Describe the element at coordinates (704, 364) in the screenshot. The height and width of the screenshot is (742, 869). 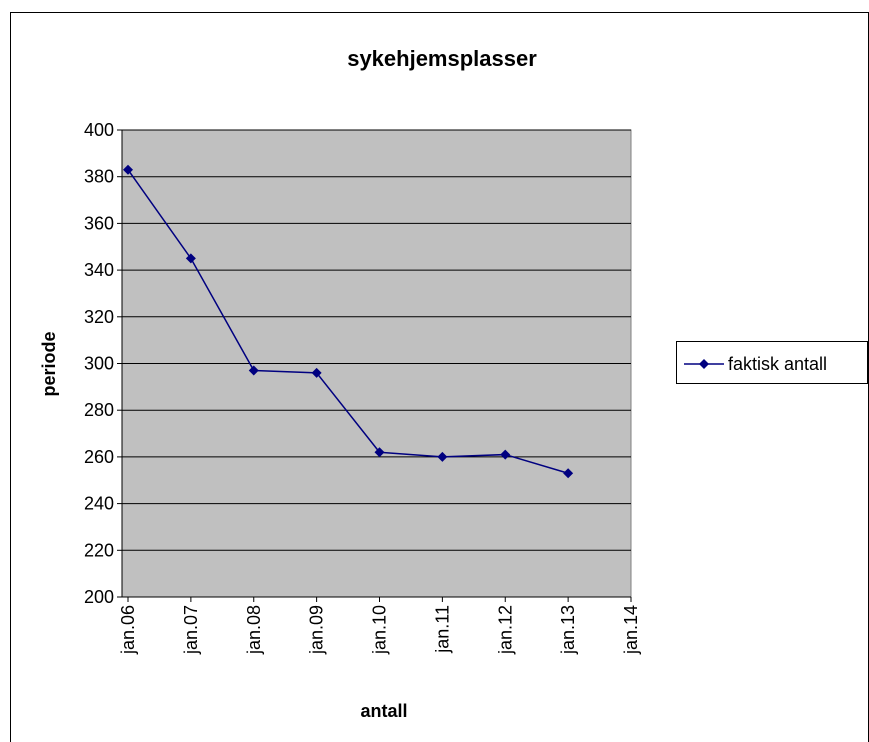
I see `legend-marker` at that location.